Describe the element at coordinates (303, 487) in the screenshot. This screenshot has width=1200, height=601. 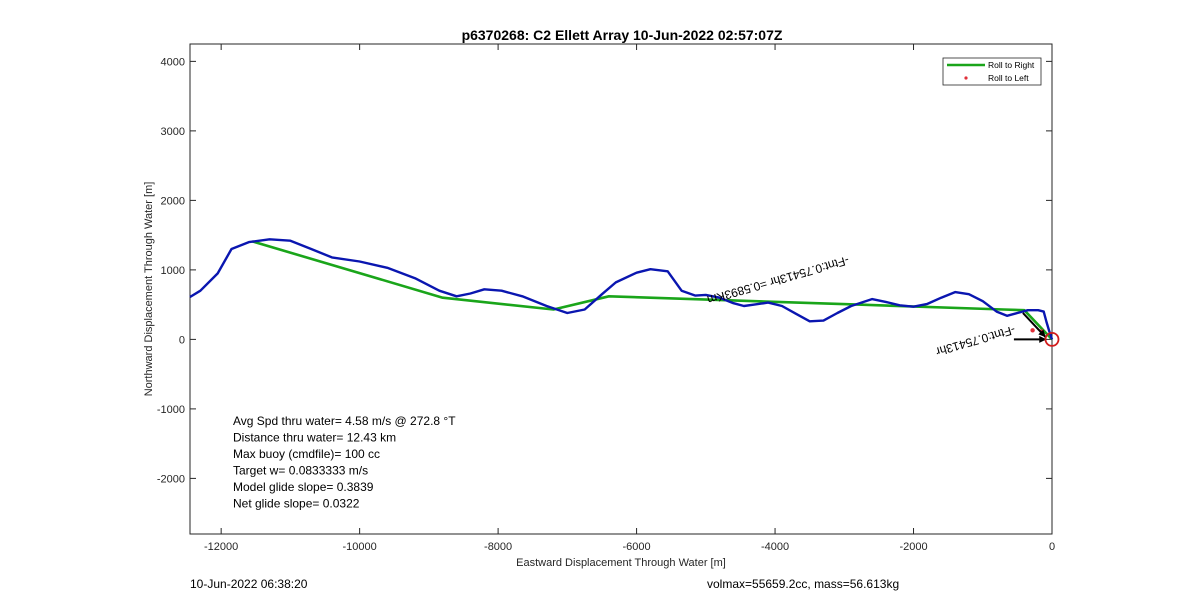
I see `info-line: Model glide slope= 0.3839` at that location.